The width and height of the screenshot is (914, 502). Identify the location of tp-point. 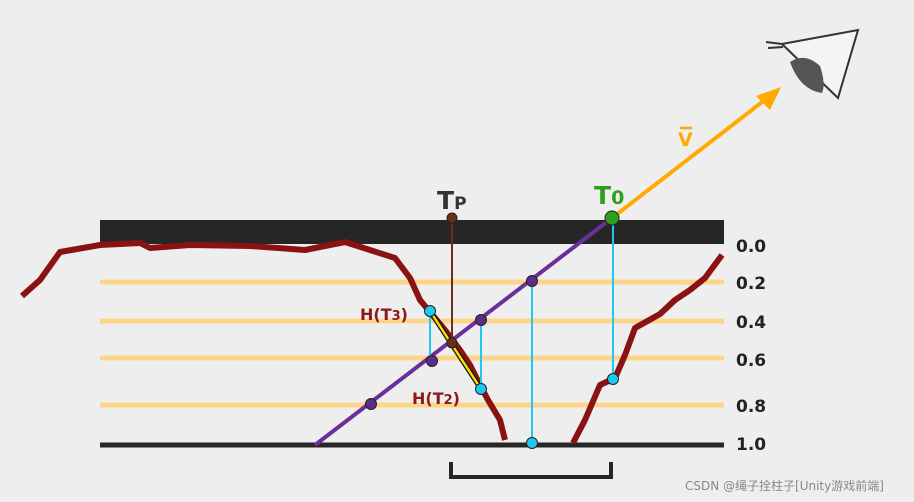
(452, 218).